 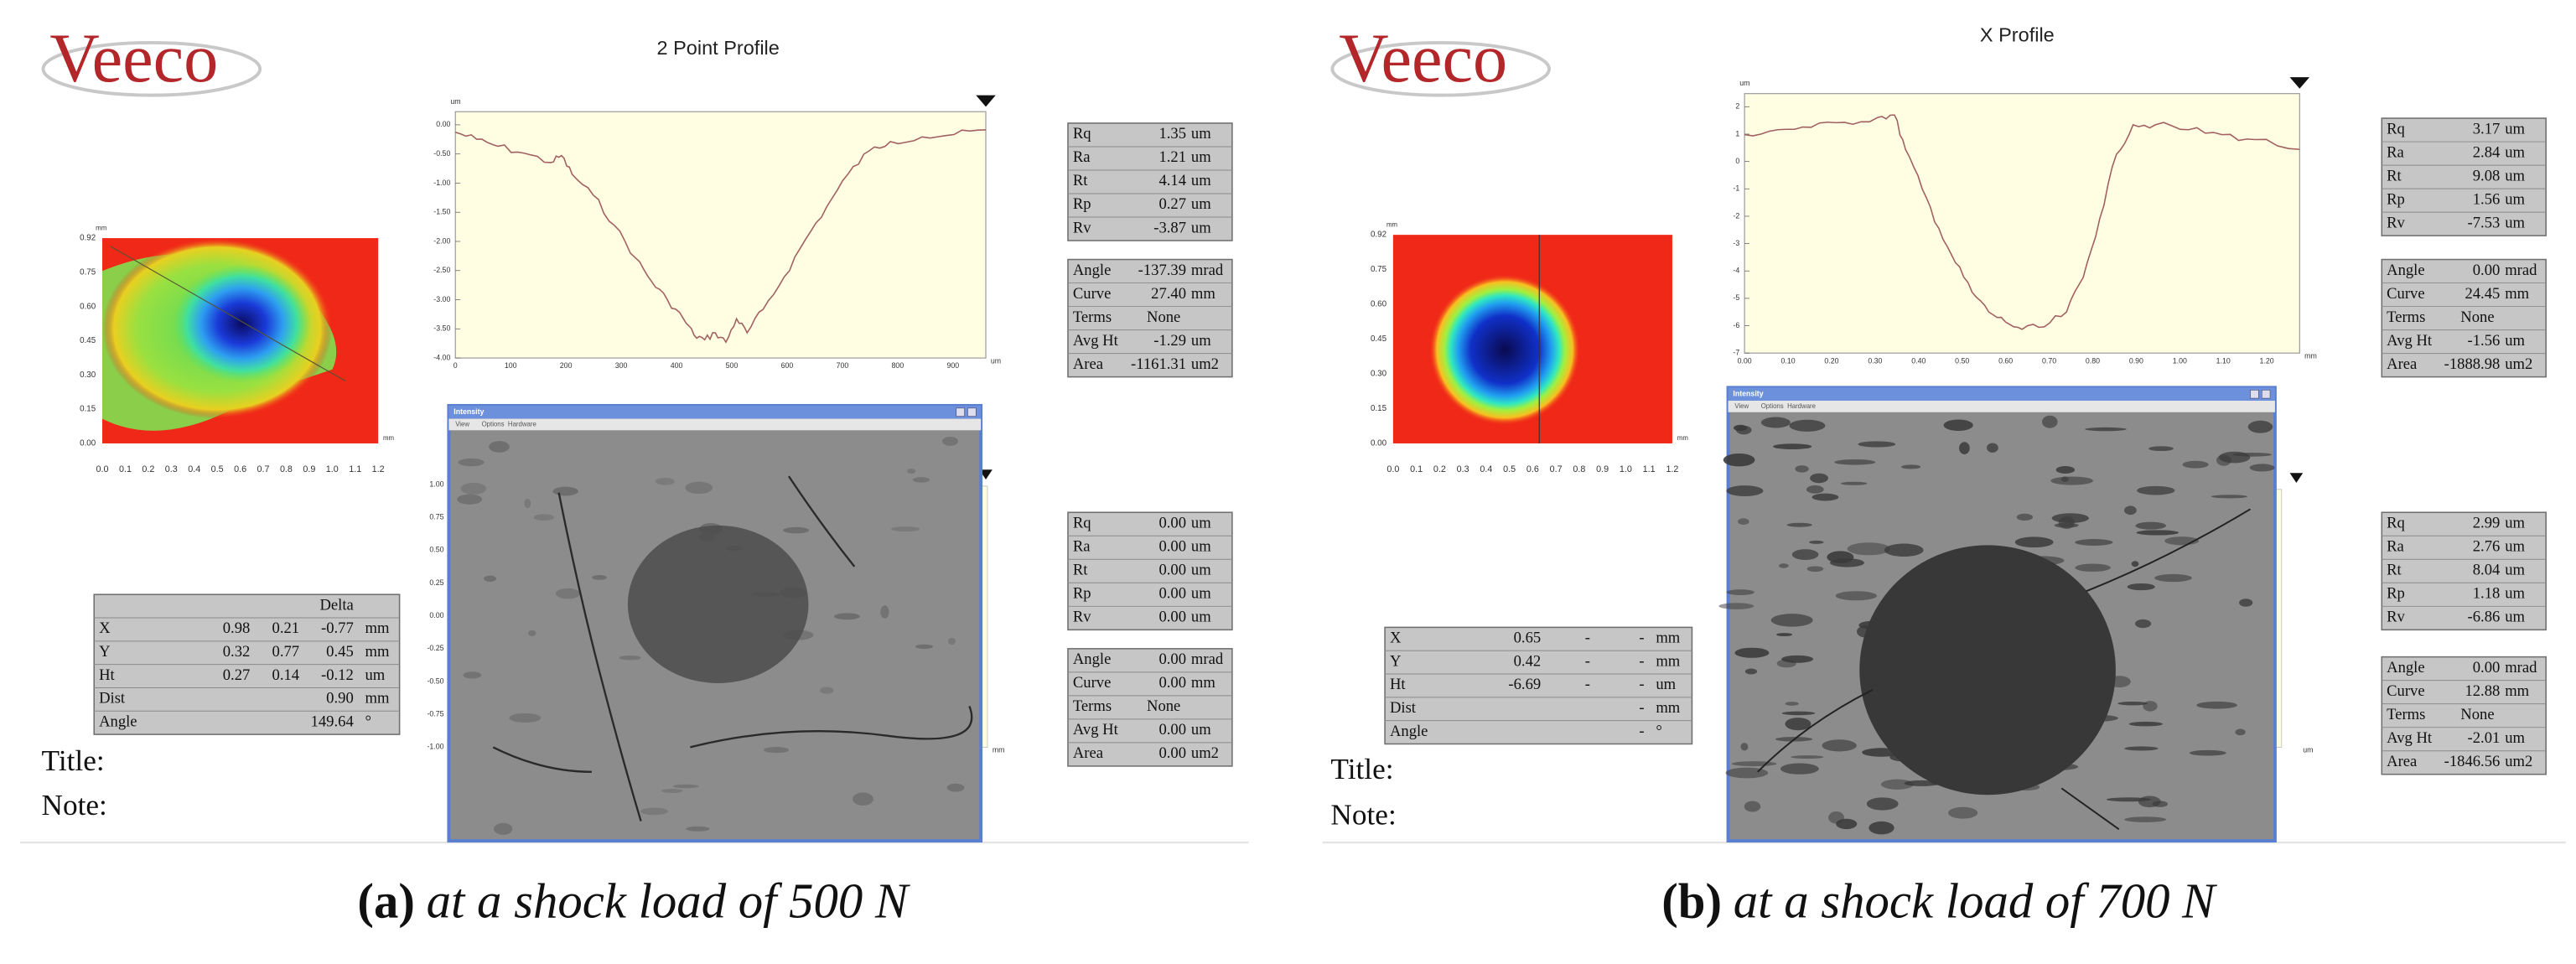 What do you see at coordinates (237, 652) in the screenshot?
I see `cursor-value: 0.32` at bounding box center [237, 652].